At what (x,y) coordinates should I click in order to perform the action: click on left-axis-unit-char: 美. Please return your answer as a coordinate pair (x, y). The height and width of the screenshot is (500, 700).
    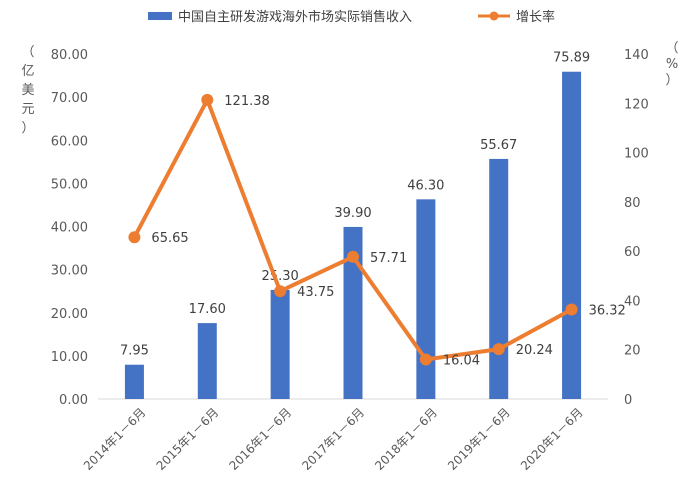
    Looking at the image, I should click on (27, 90).